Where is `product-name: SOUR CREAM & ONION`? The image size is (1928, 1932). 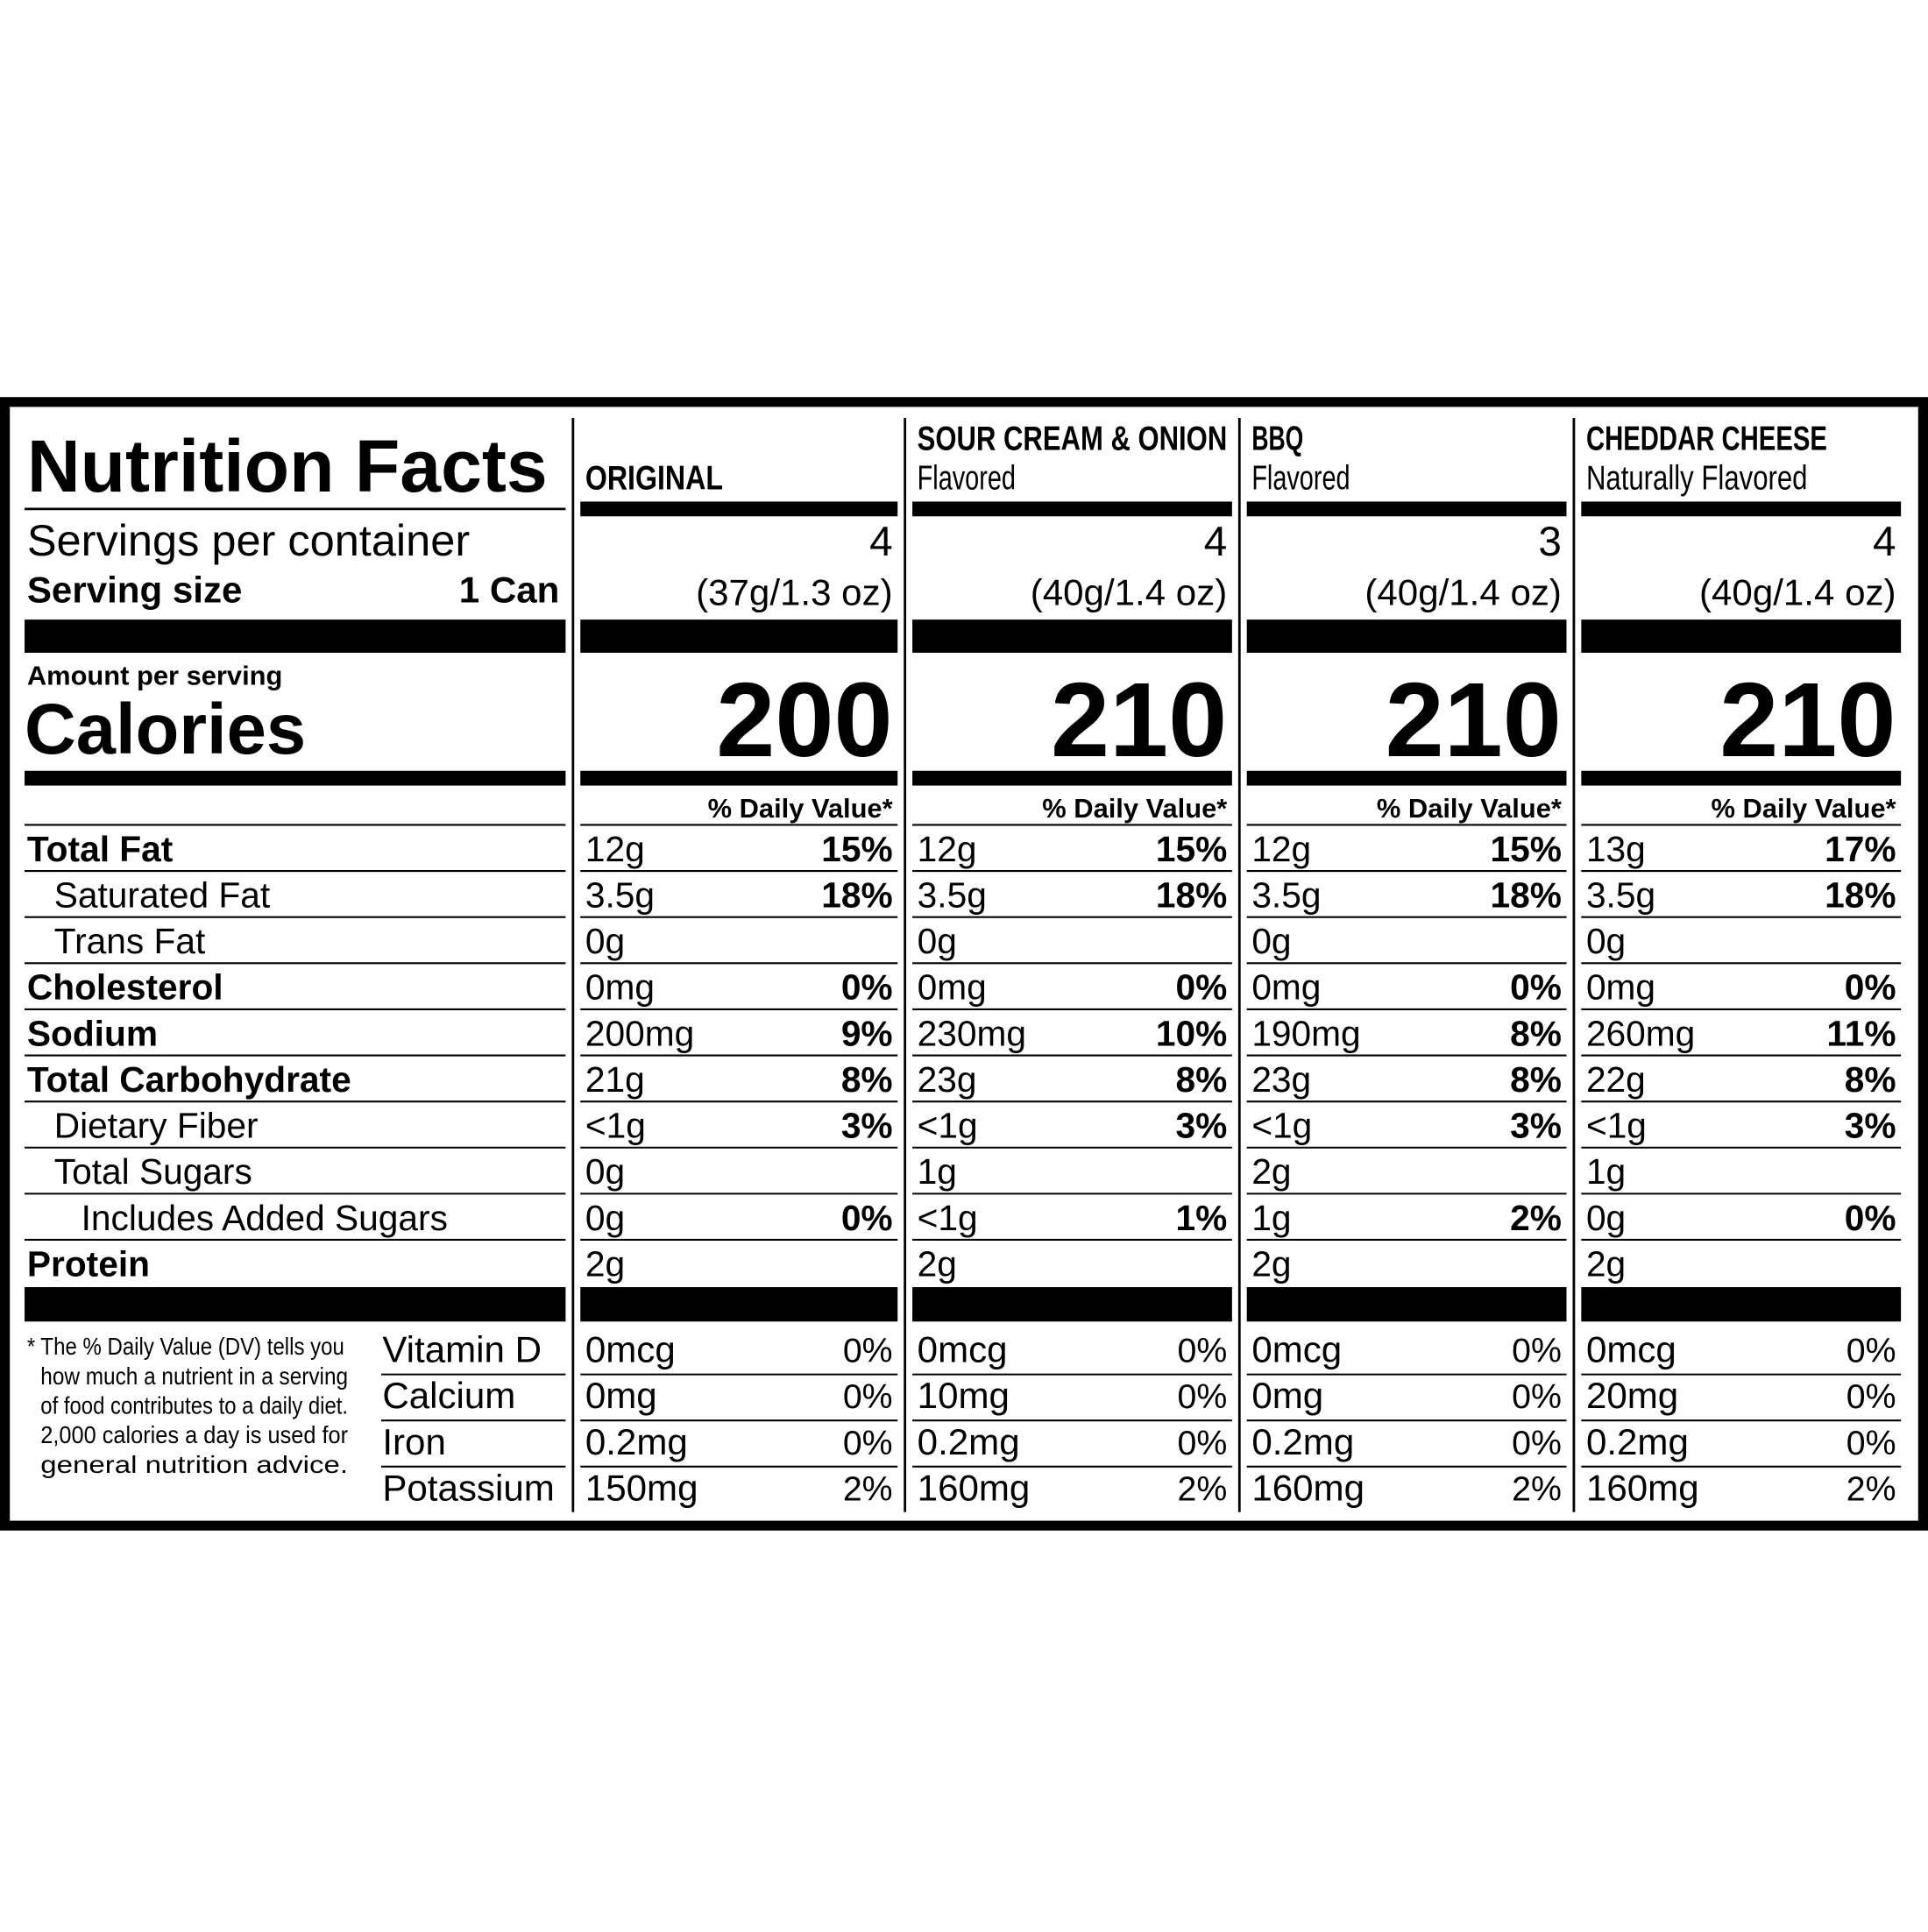
product-name: SOUR CREAM & ONION is located at coordinates (1073, 439).